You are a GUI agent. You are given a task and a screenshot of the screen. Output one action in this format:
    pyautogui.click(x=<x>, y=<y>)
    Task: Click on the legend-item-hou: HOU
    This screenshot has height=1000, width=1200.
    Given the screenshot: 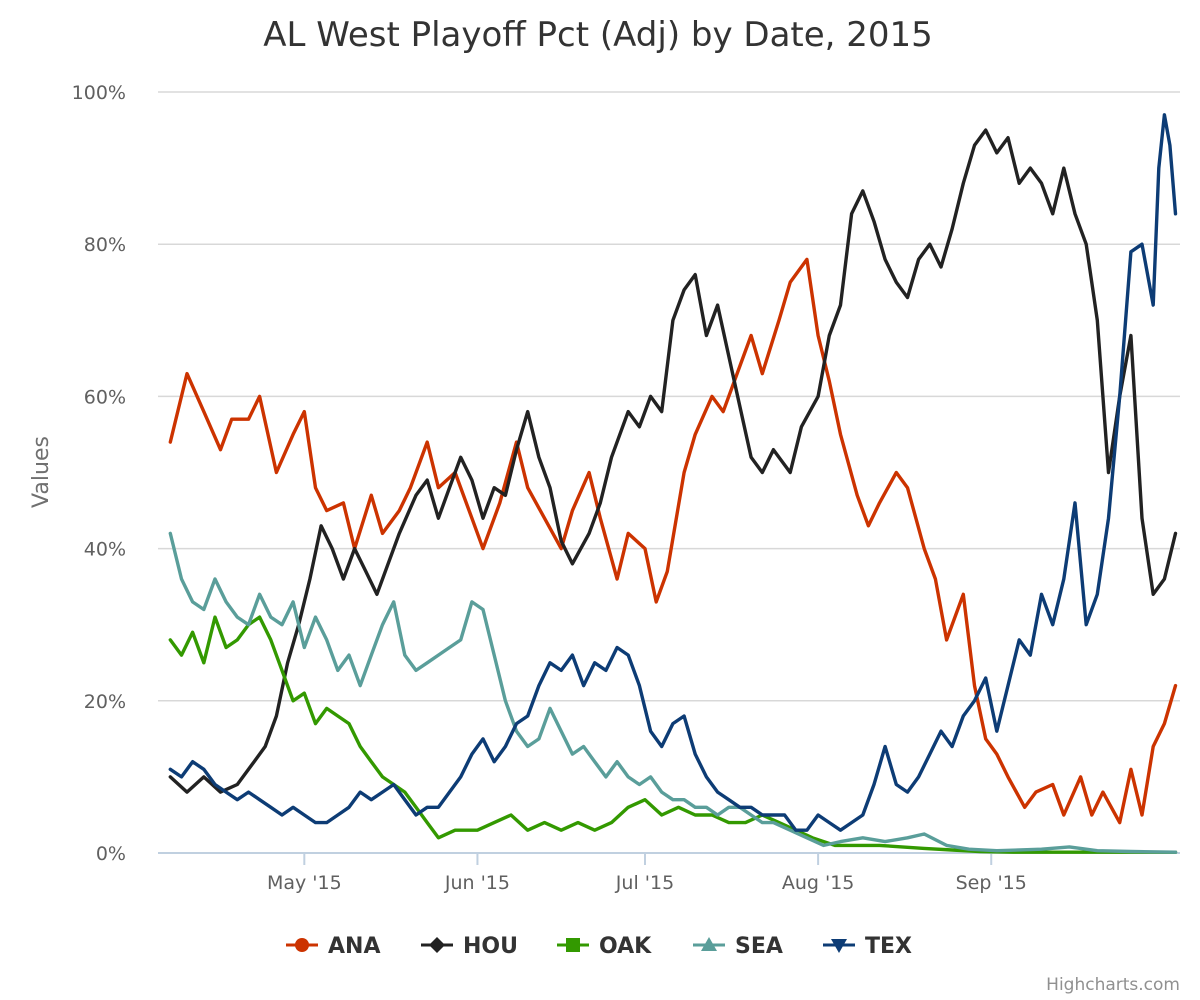 What is the action you would take?
    pyautogui.click(x=469, y=946)
    